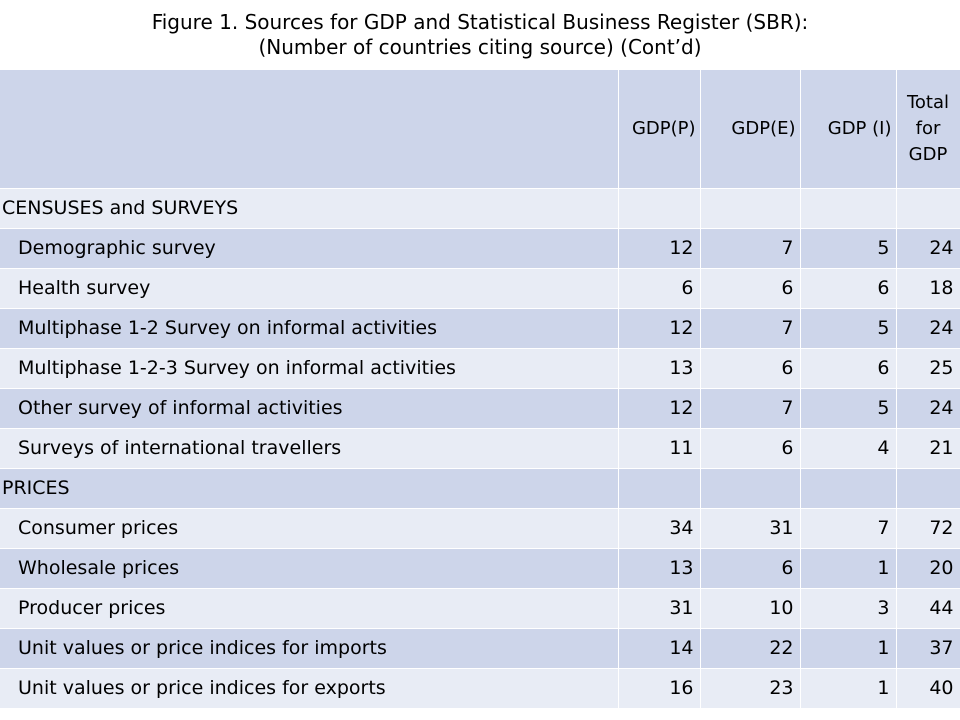 Image resolution: width=960 pixels, height=720 pixels. Describe the element at coordinates (848, 528) in the screenshot. I see `cell-gdp-i: 7` at that location.